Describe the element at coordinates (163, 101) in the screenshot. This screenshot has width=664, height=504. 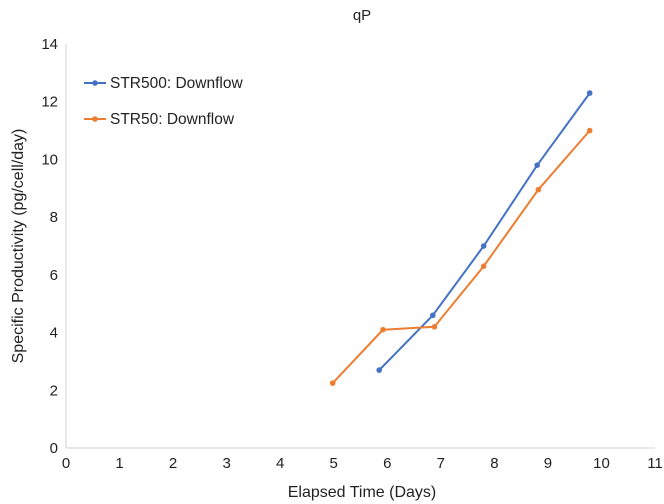
I see `legend: STR500: Downflow STR50: Downflow` at that location.